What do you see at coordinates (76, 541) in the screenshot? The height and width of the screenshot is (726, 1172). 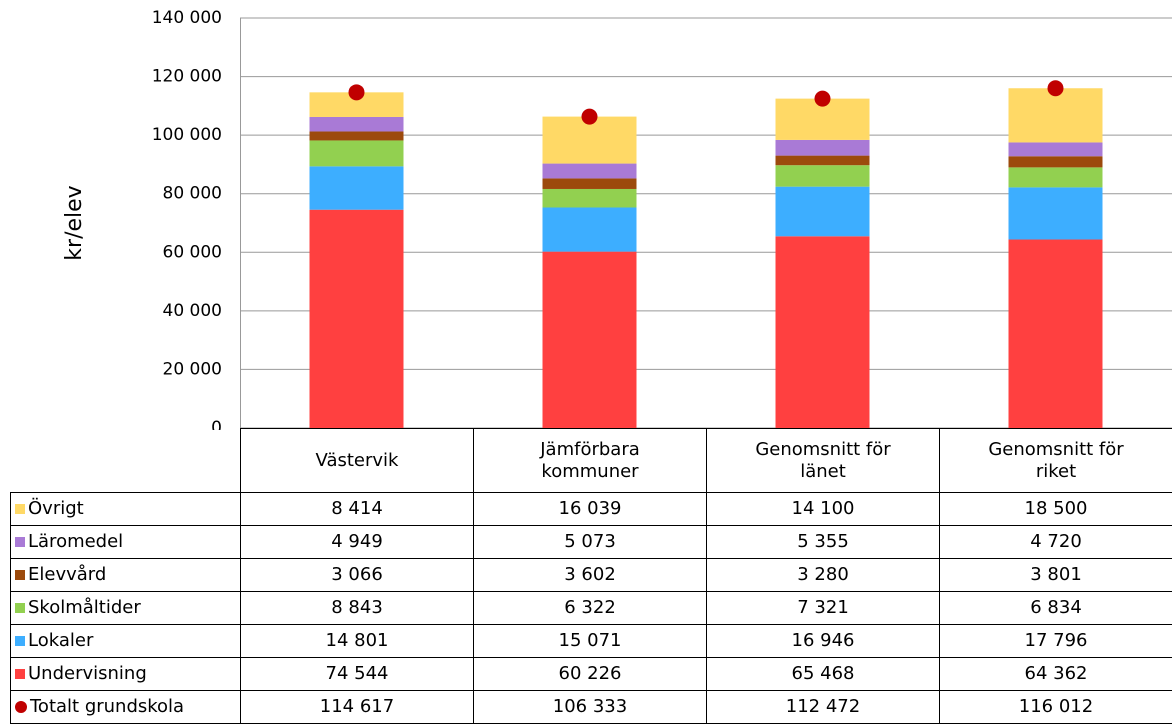 I see `legend-label: Läromedel` at bounding box center [76, 541].